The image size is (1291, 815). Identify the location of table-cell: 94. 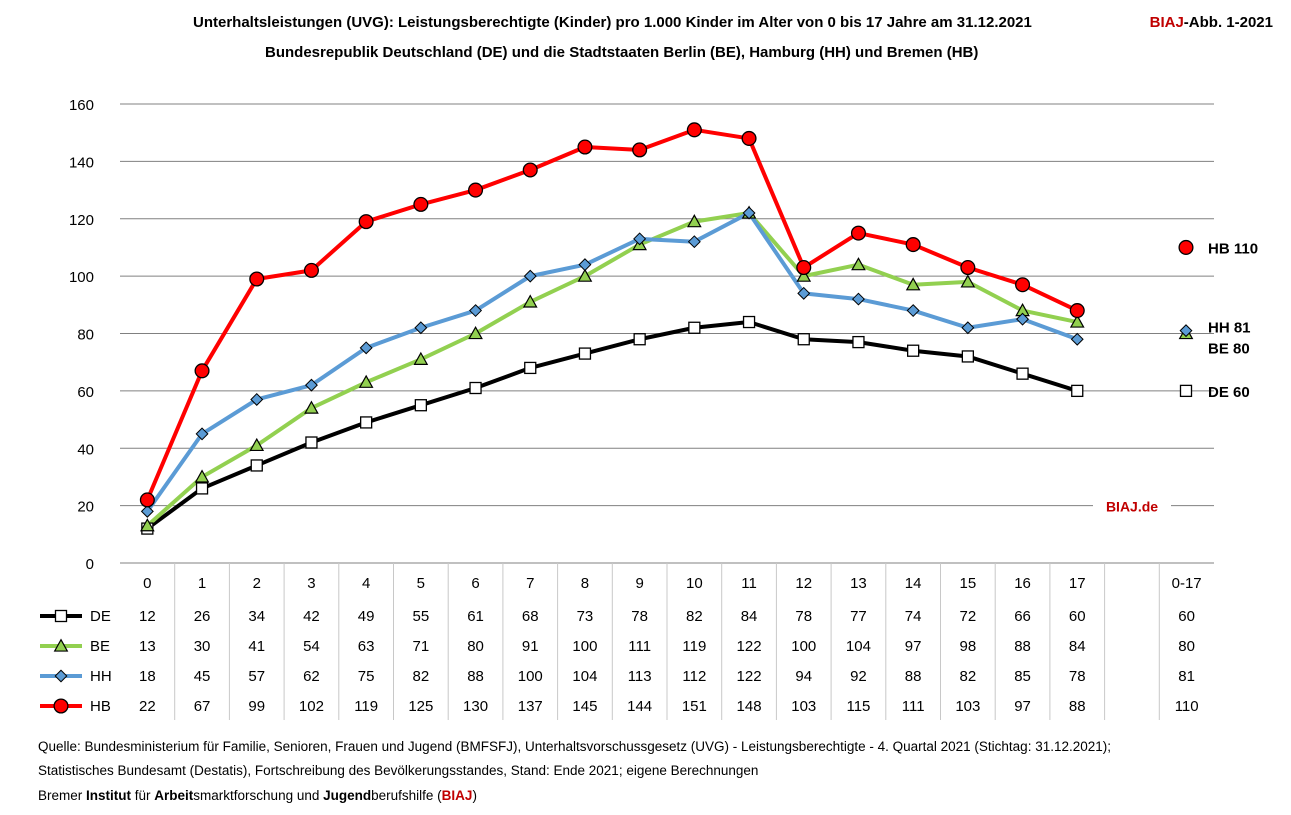
(803, 676).